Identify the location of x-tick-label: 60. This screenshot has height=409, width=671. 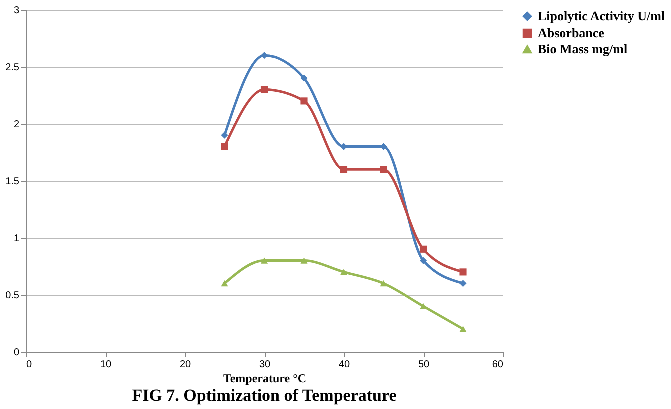
(498, 365).